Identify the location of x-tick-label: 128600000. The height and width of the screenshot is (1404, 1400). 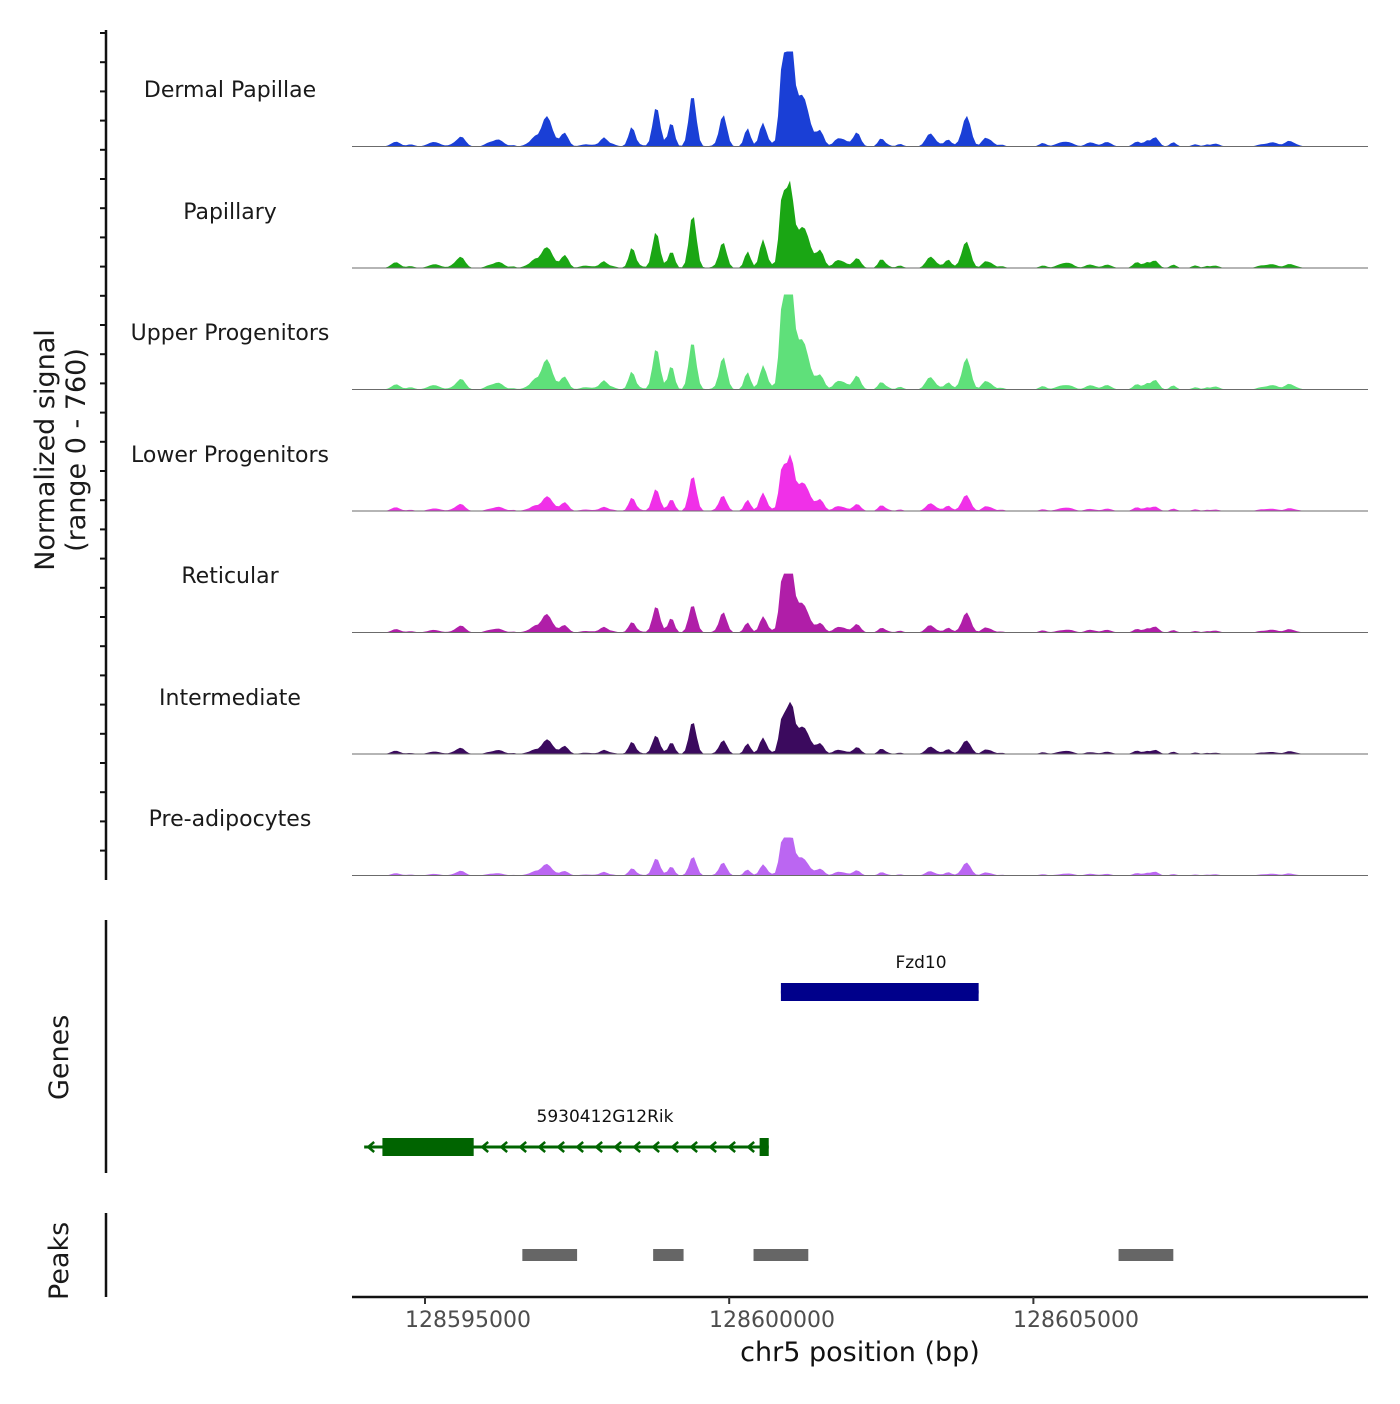
(772, 1320).